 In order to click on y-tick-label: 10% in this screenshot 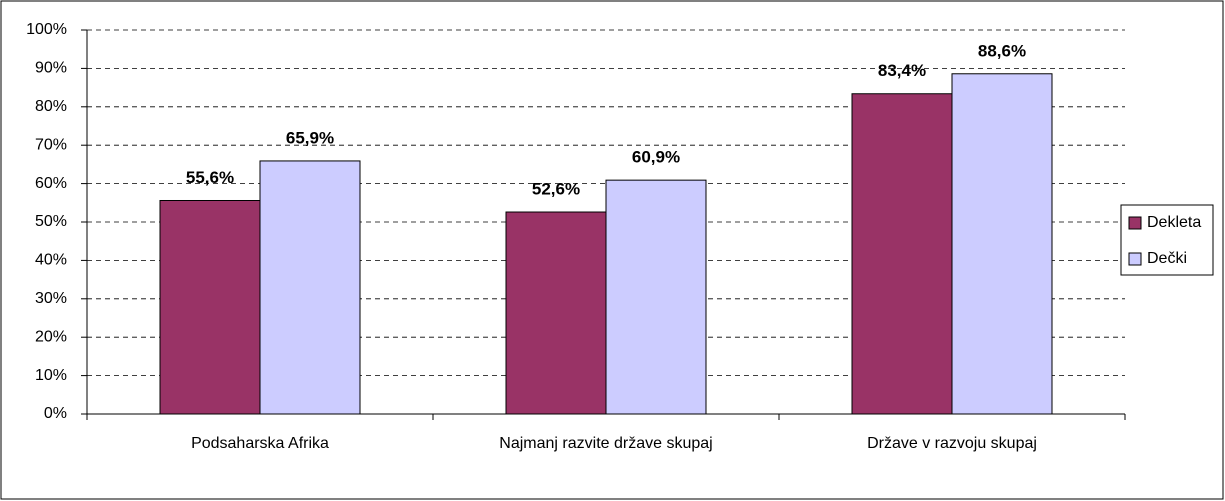, I will do `click(51, 375)`.